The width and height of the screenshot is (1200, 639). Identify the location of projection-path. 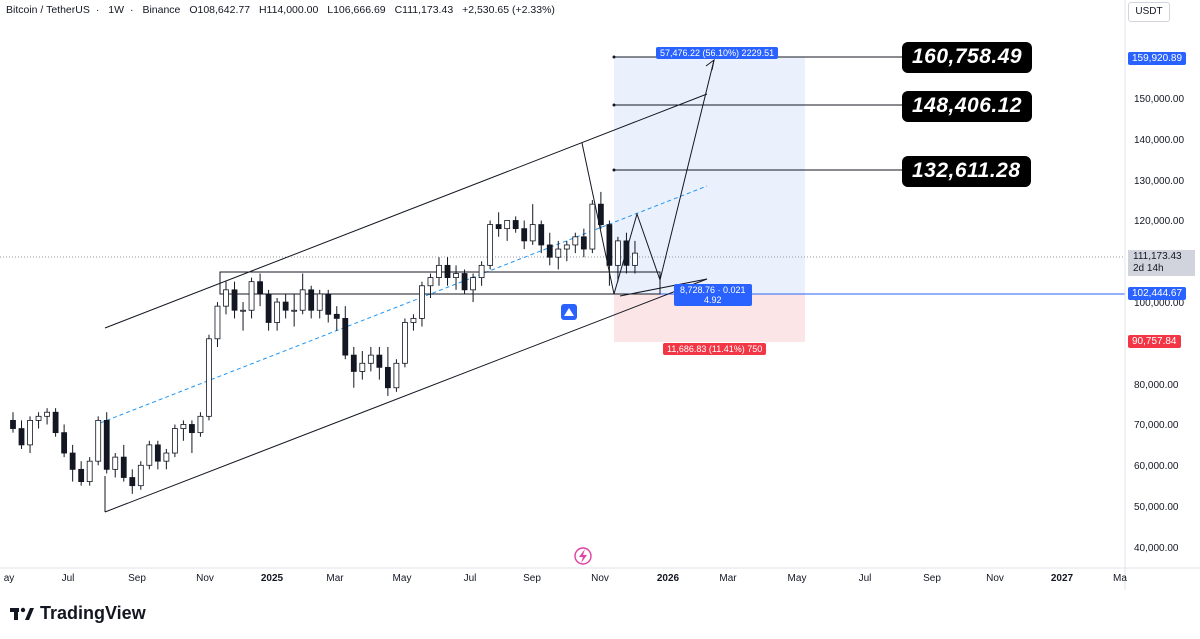
(648, 177).